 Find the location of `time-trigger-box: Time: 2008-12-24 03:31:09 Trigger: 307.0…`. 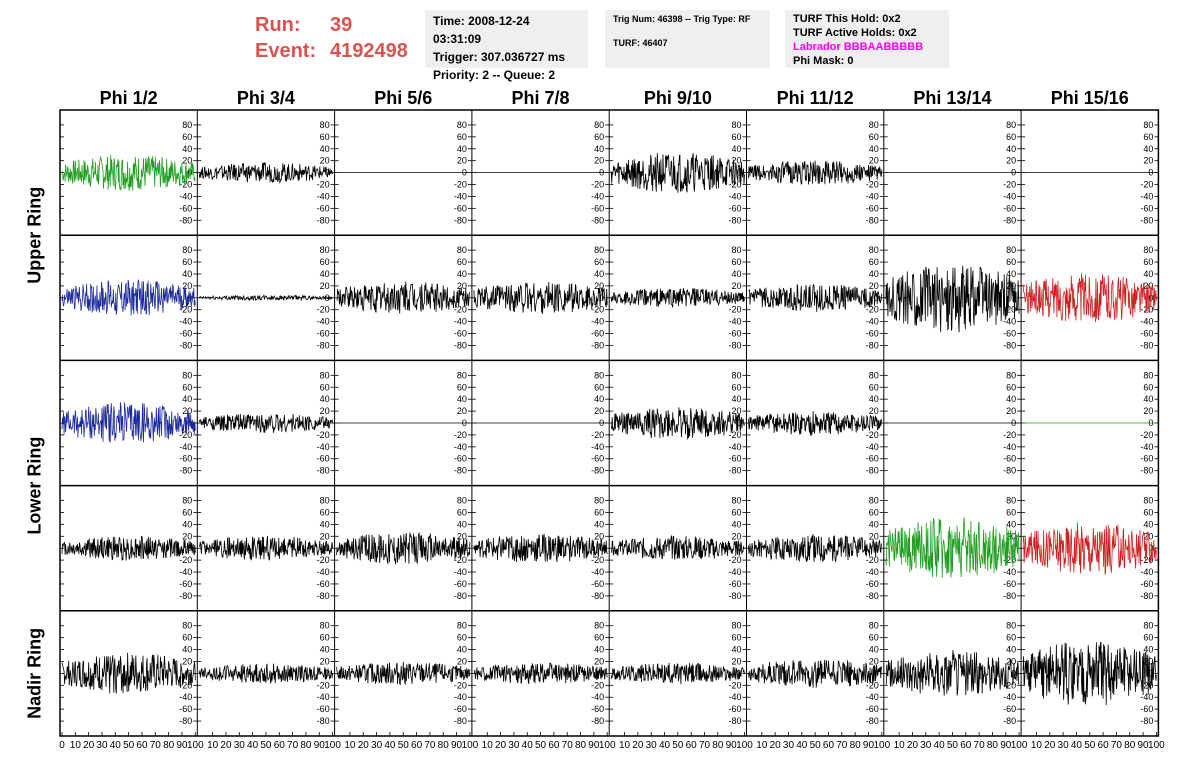

time-trigger-box: Time: 2008-12-24 03:31:09 Trigger: 307.0… is located at coordinates (506, 46).